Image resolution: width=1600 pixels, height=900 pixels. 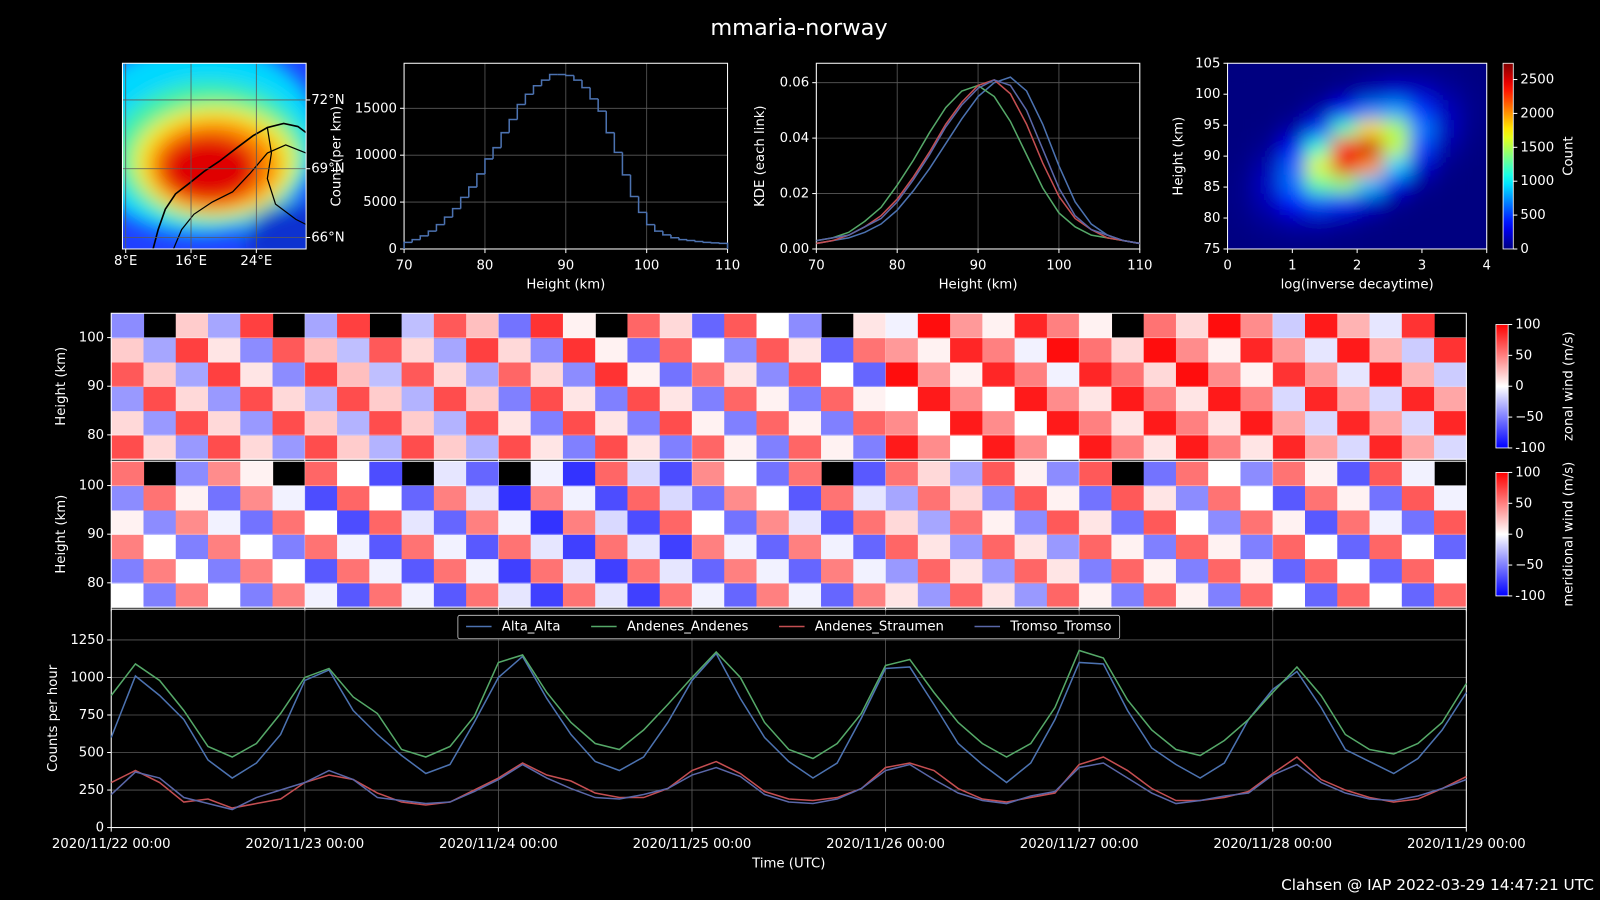 I want to click on y-tick-label: 90, so click(x=95, y=534).